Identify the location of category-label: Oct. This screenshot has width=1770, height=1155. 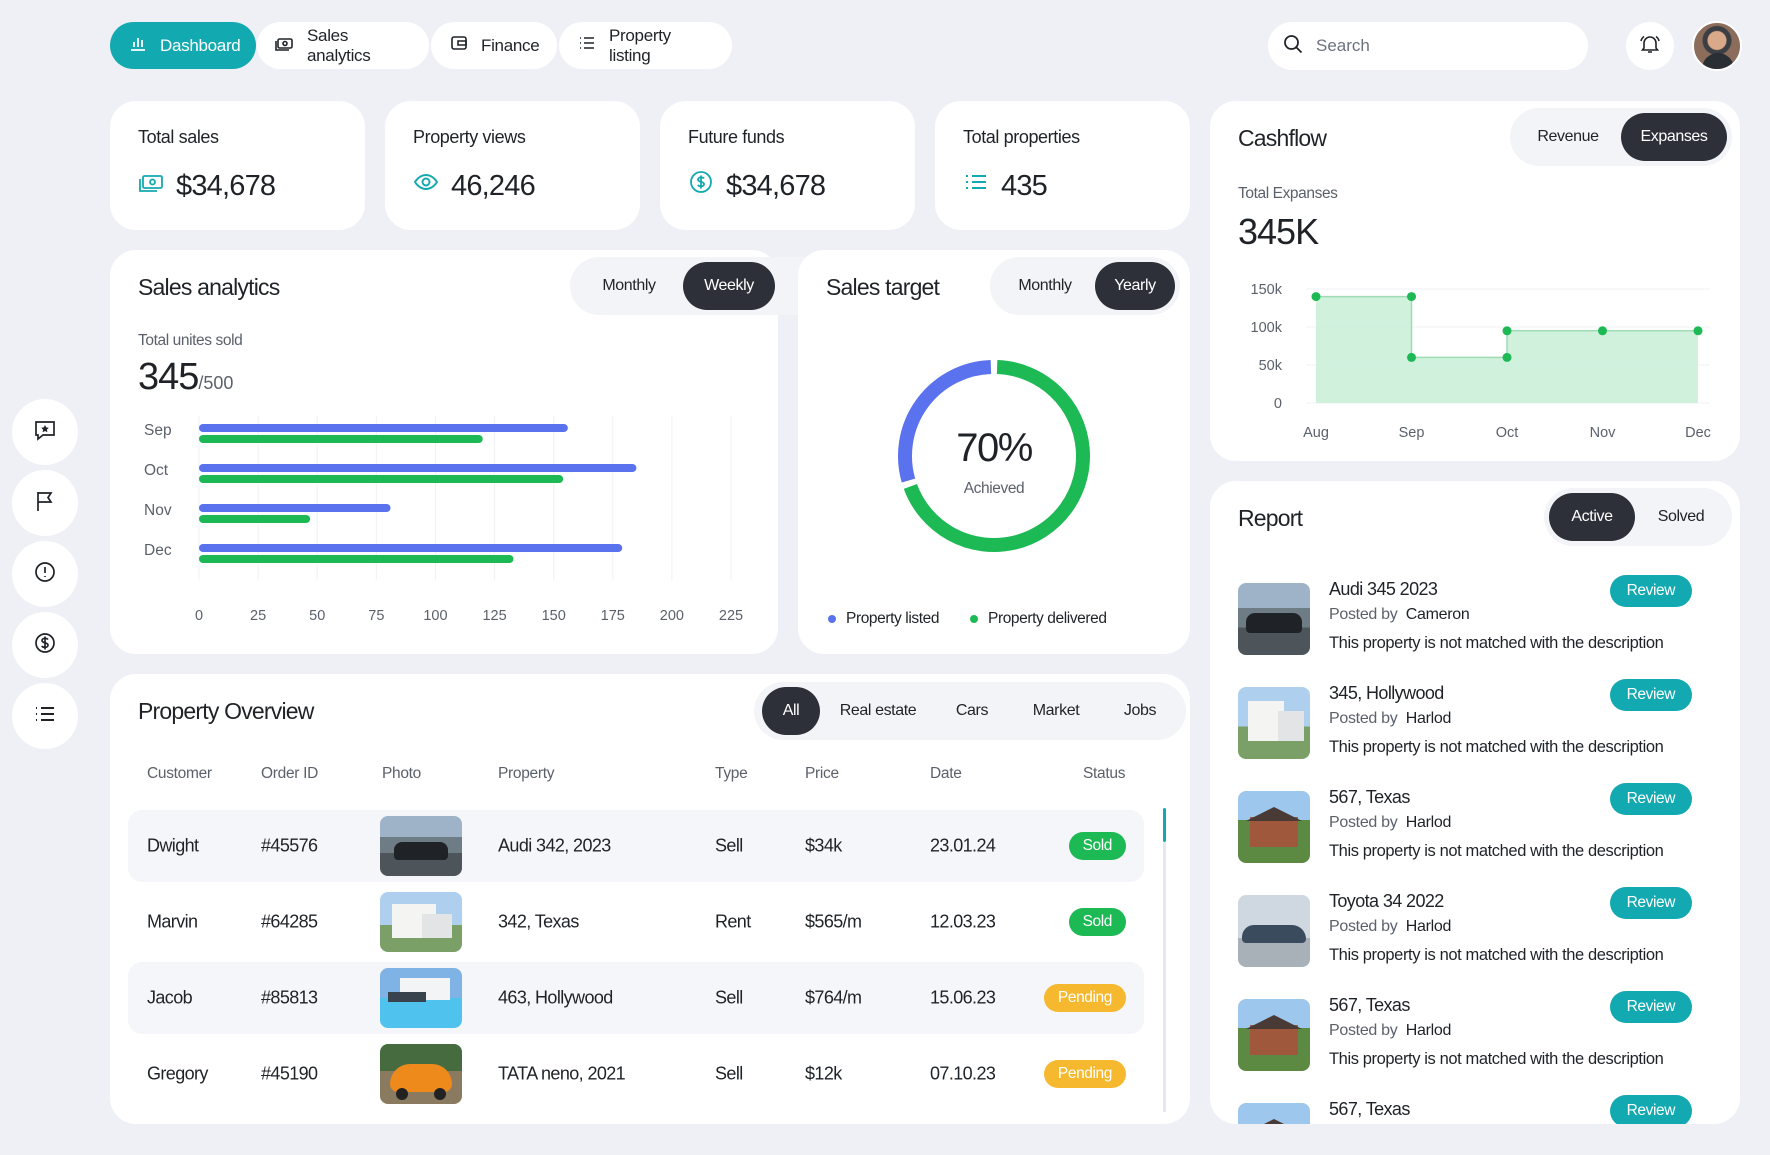
(156, 470).